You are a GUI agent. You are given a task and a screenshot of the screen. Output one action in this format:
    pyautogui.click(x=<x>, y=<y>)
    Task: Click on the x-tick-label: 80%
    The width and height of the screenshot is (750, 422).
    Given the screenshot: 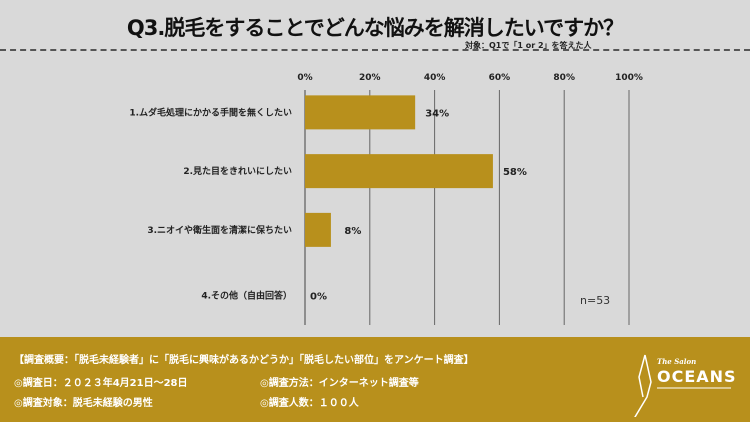 What is the action you would take?
    pyautogui.click(x=564, y=78)
    